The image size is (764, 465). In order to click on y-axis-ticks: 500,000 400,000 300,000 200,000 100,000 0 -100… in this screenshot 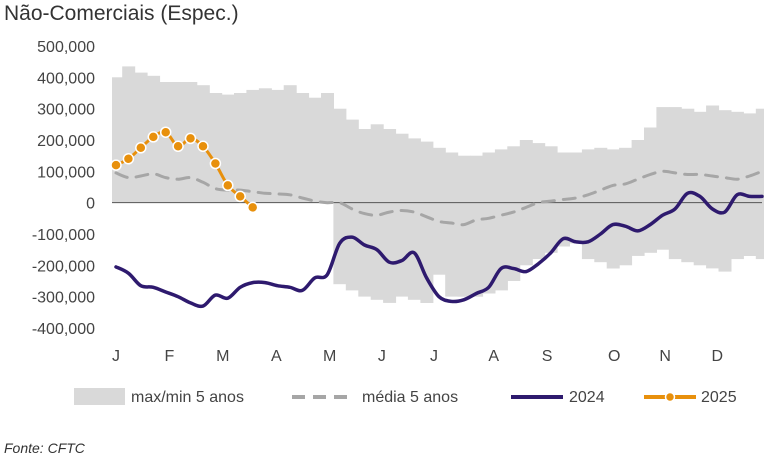, I will do `click(63, 188)`.